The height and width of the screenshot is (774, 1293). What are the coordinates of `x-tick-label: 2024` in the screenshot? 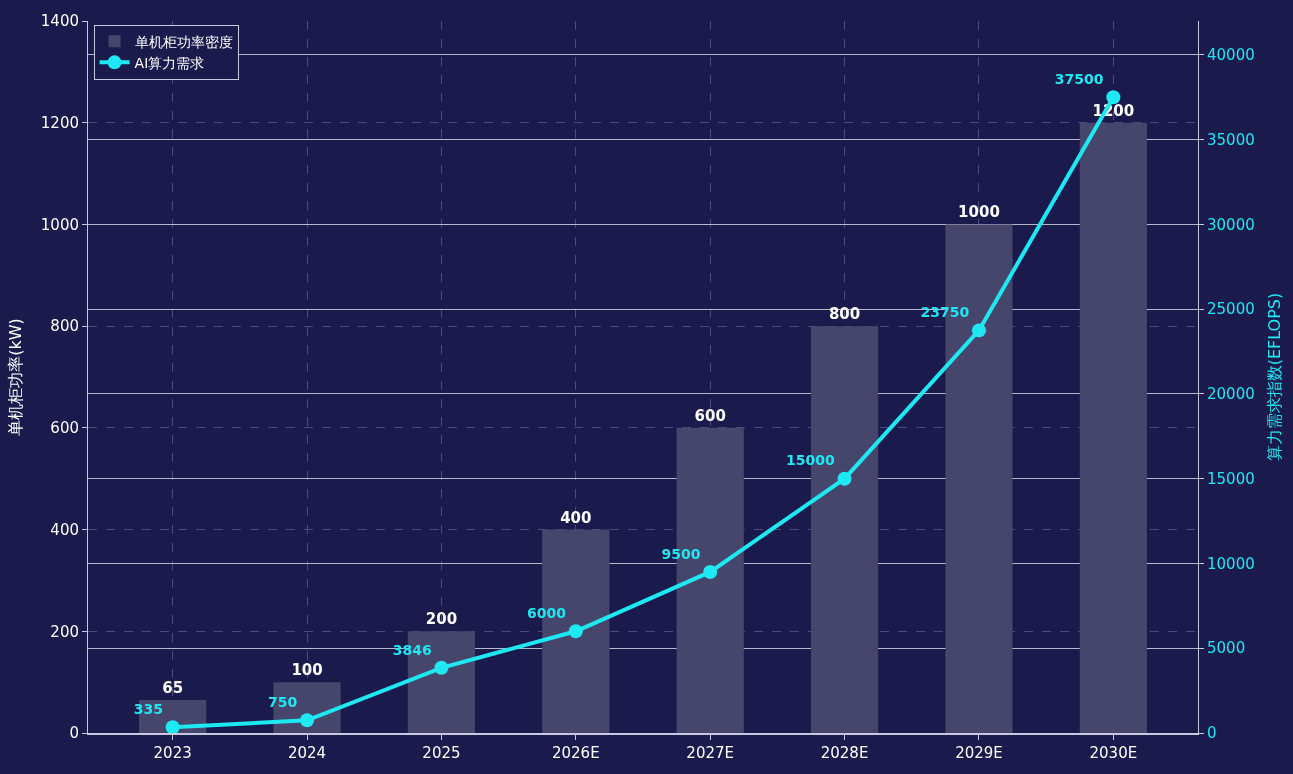 It's located at (307, 753).